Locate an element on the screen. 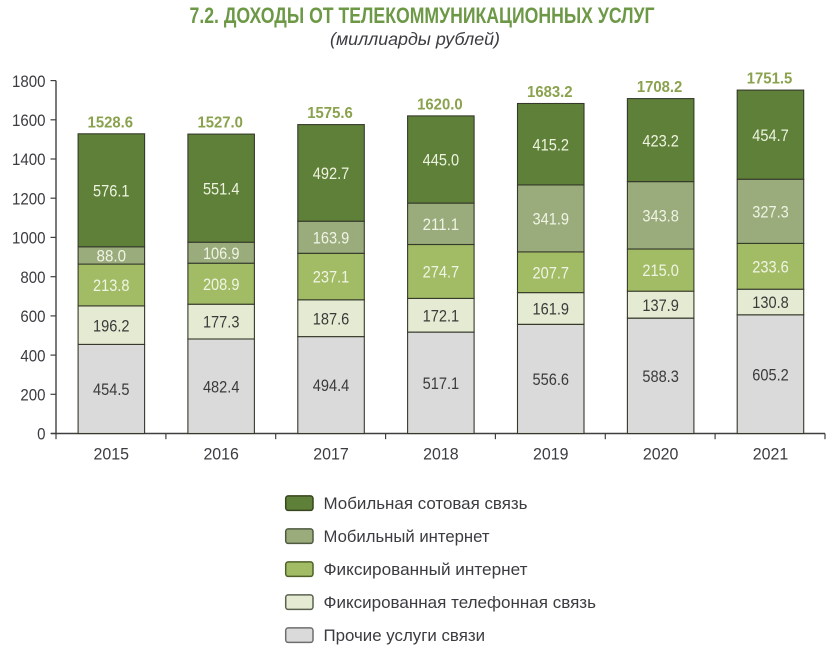 Image resolution: width=840 pixels, height=671 pixels. svg-text: 177.3 is located at coordinates (221, 322).